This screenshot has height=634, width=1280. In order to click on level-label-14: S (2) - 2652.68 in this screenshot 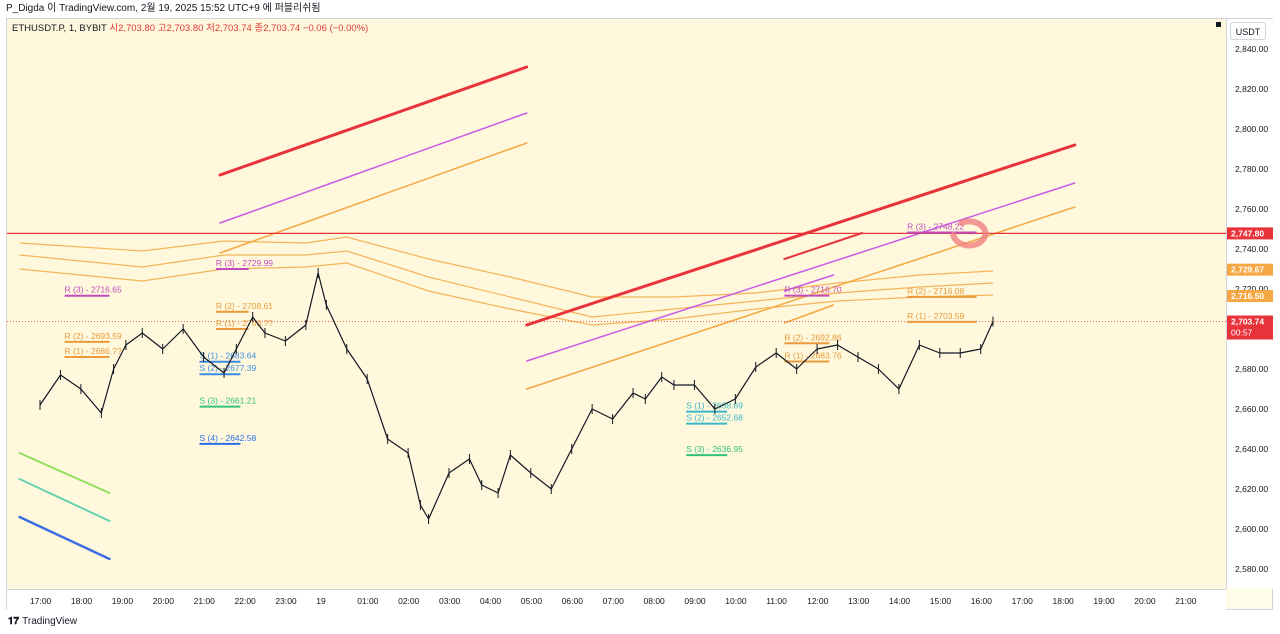, I will do `click(714, 418)`.